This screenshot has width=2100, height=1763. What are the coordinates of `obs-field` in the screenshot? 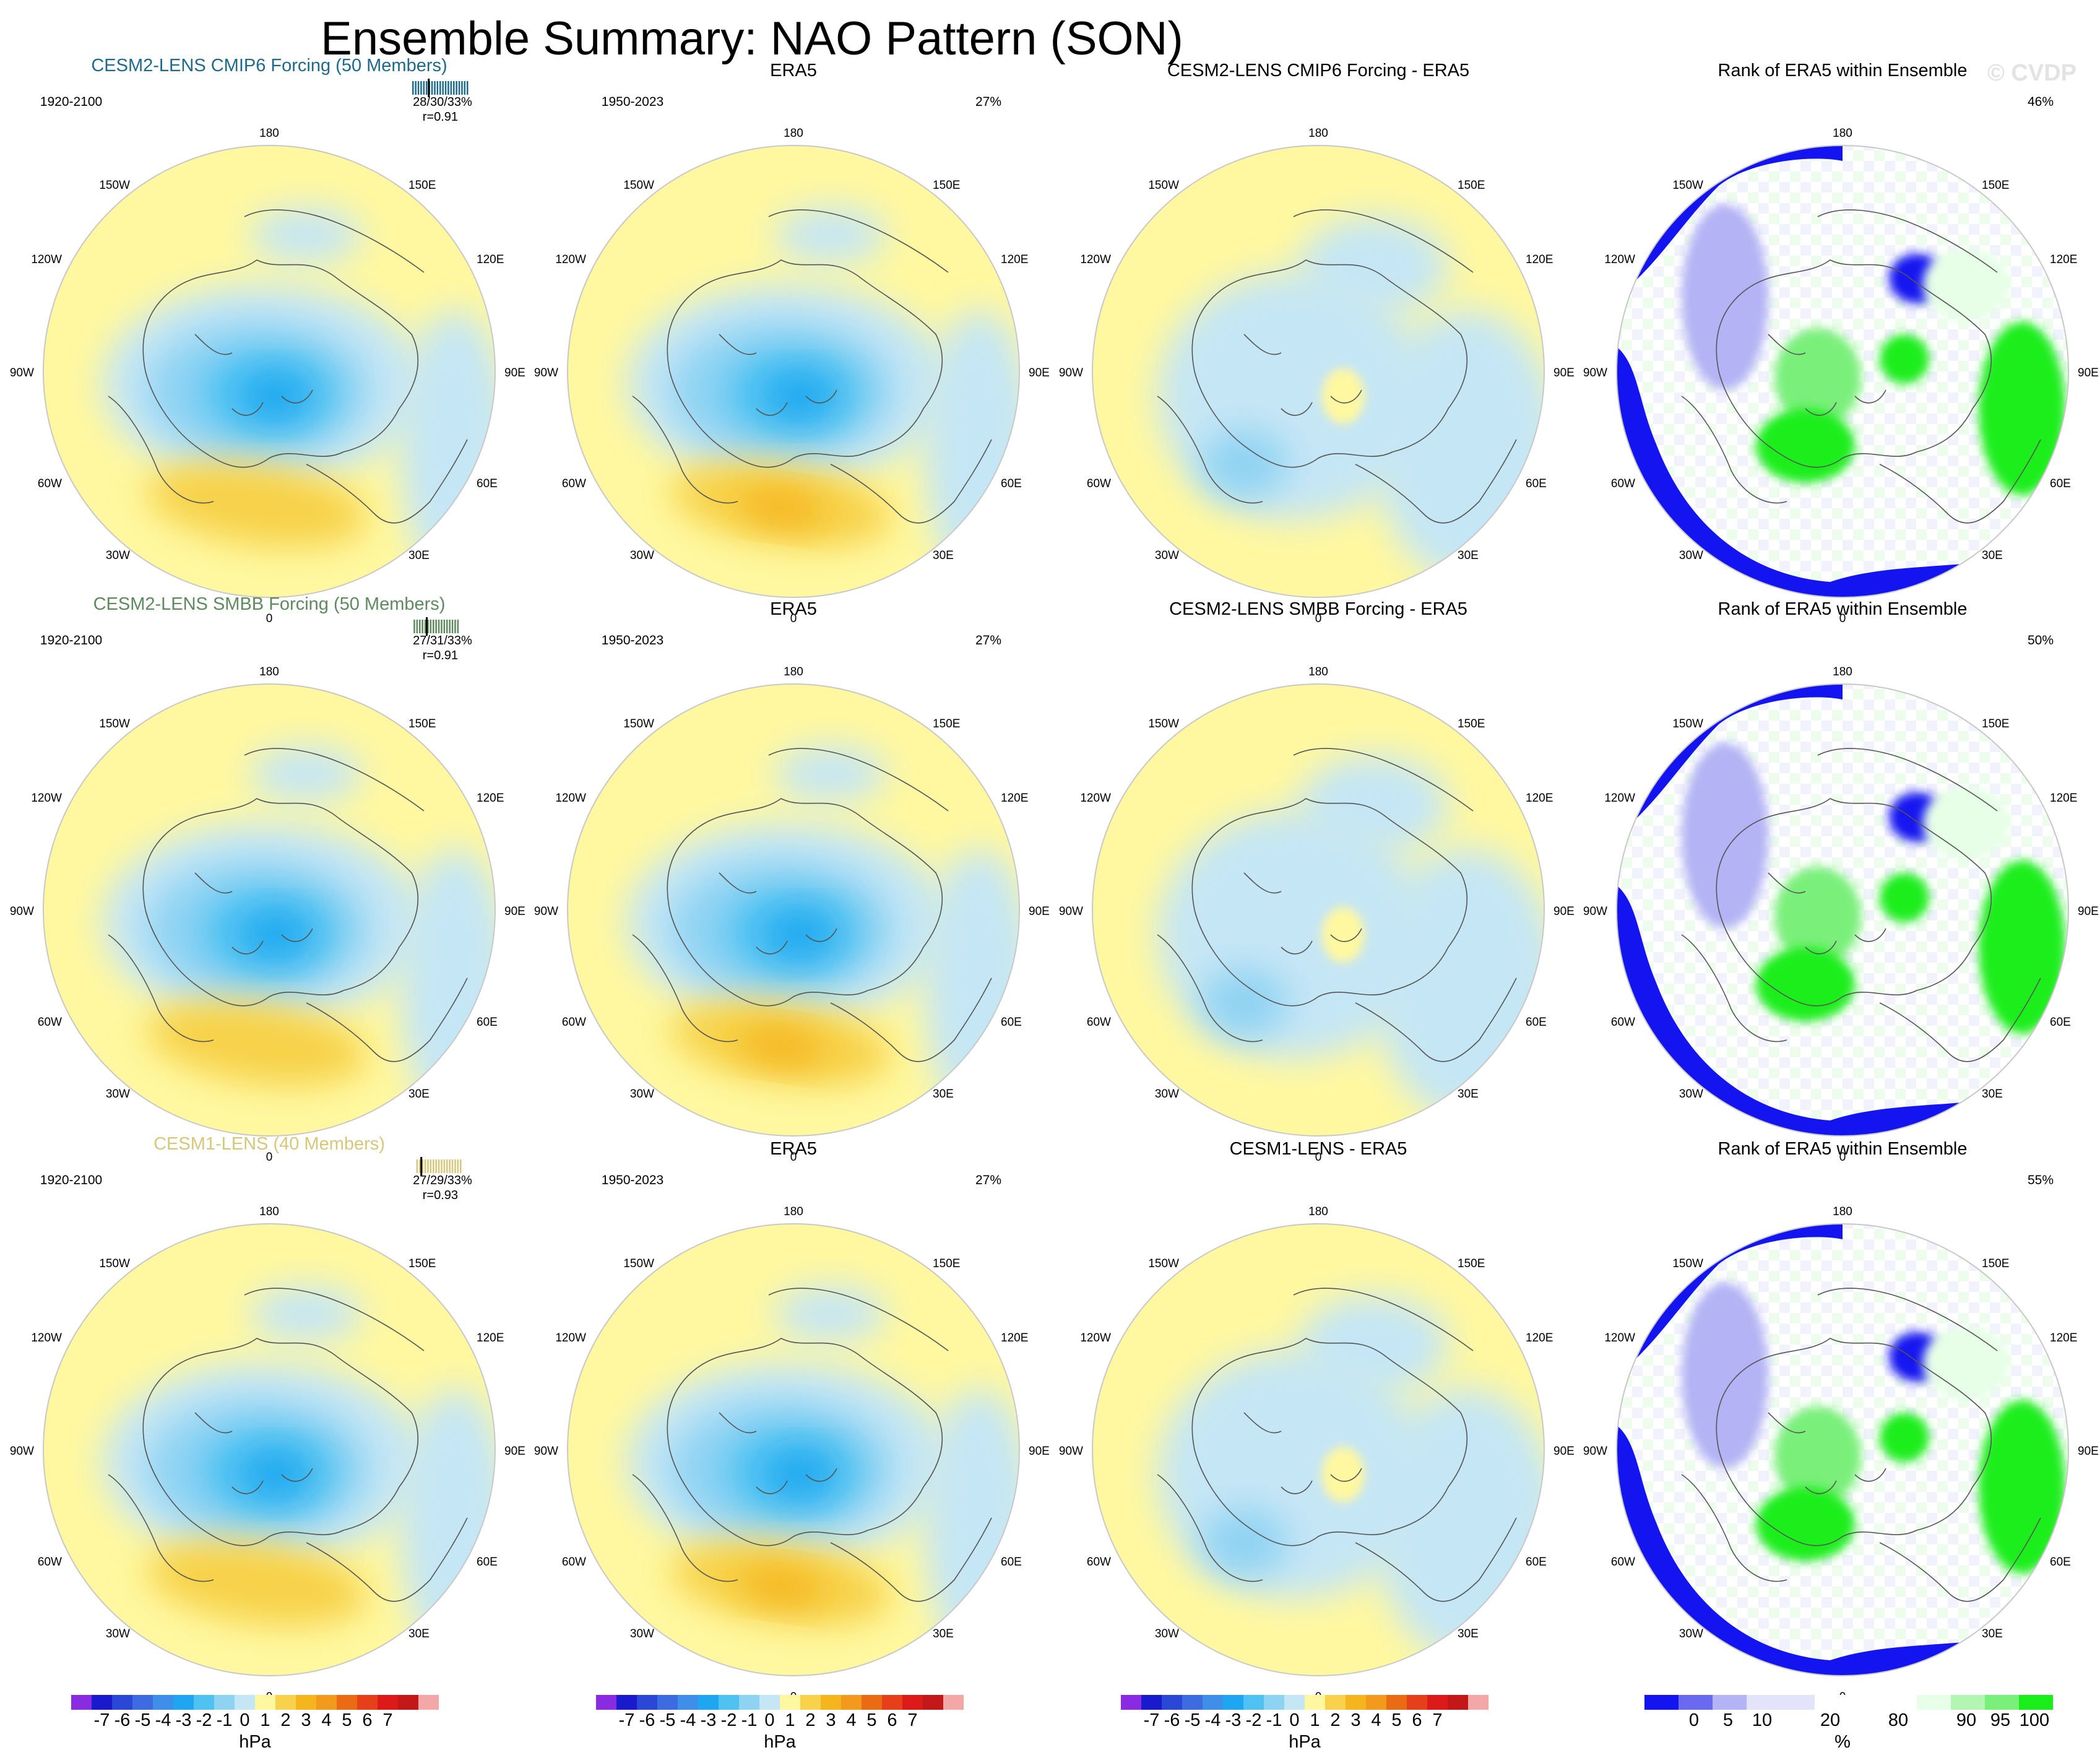 It's located at (793, 1450).